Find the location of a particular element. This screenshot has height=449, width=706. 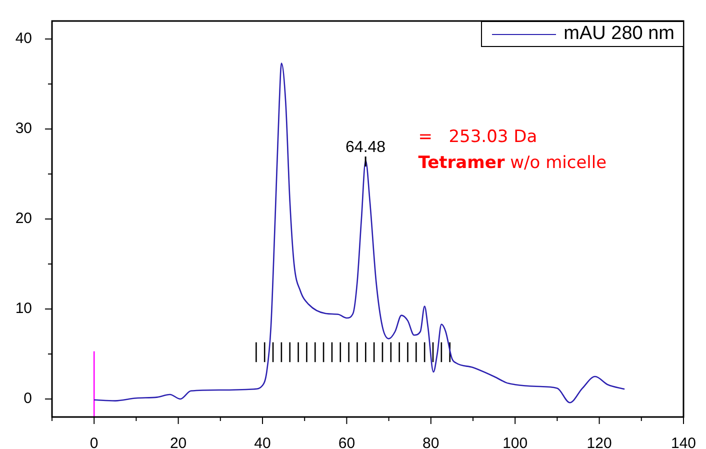

annotation: Tetramer w/o micelle is located at coordinates (512, 162).